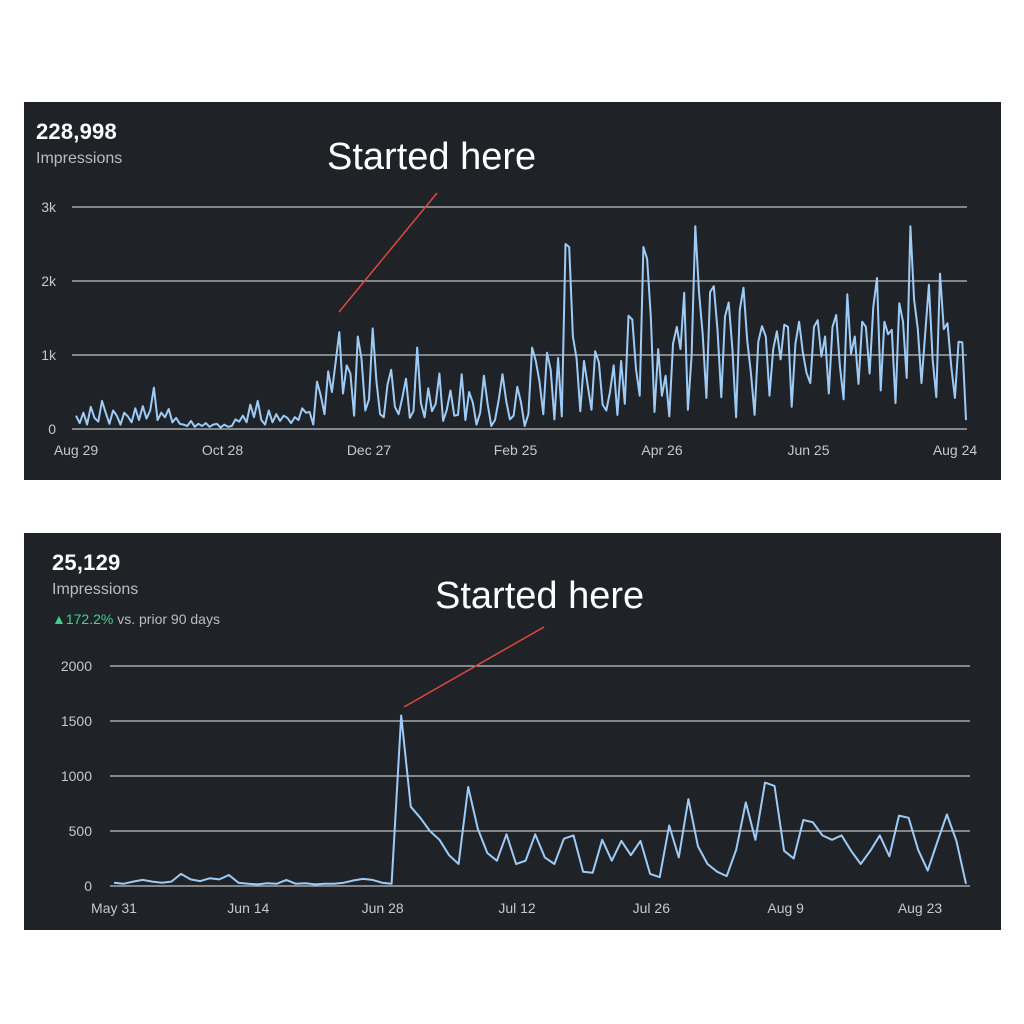 Image resolution: width=1024 pixels, height=1024 pixels. I want to click on y-tick-label: 2000, so click(76, 666).